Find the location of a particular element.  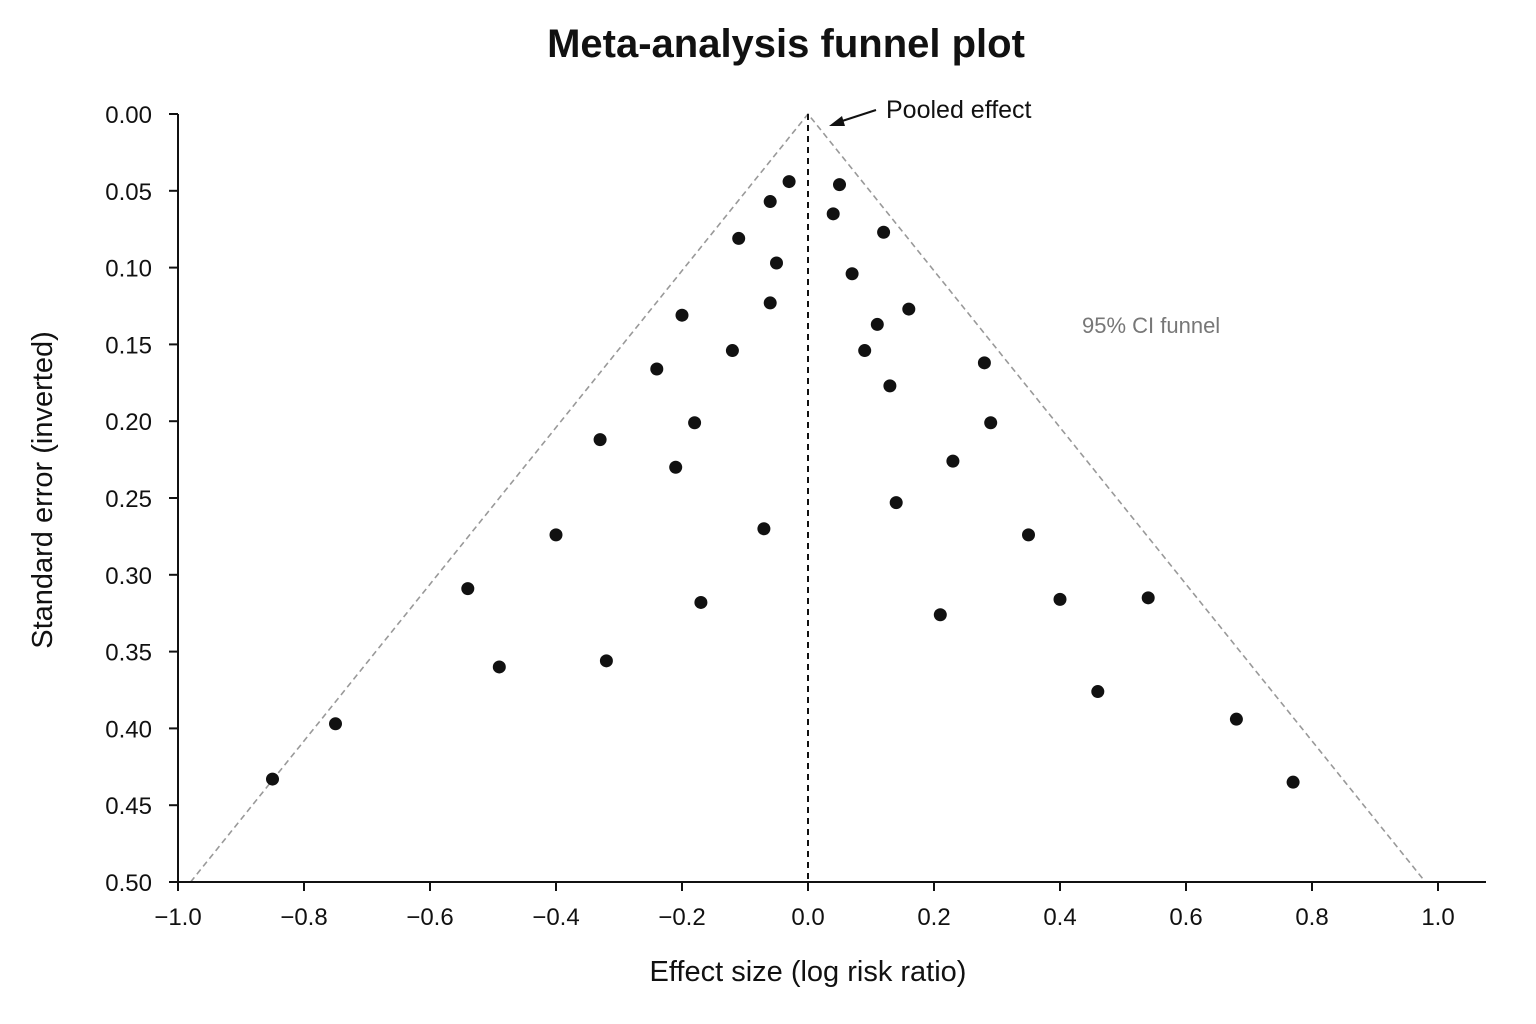

pooled-effect-annotation: Pooled effect is located at coordinates (930, 111).